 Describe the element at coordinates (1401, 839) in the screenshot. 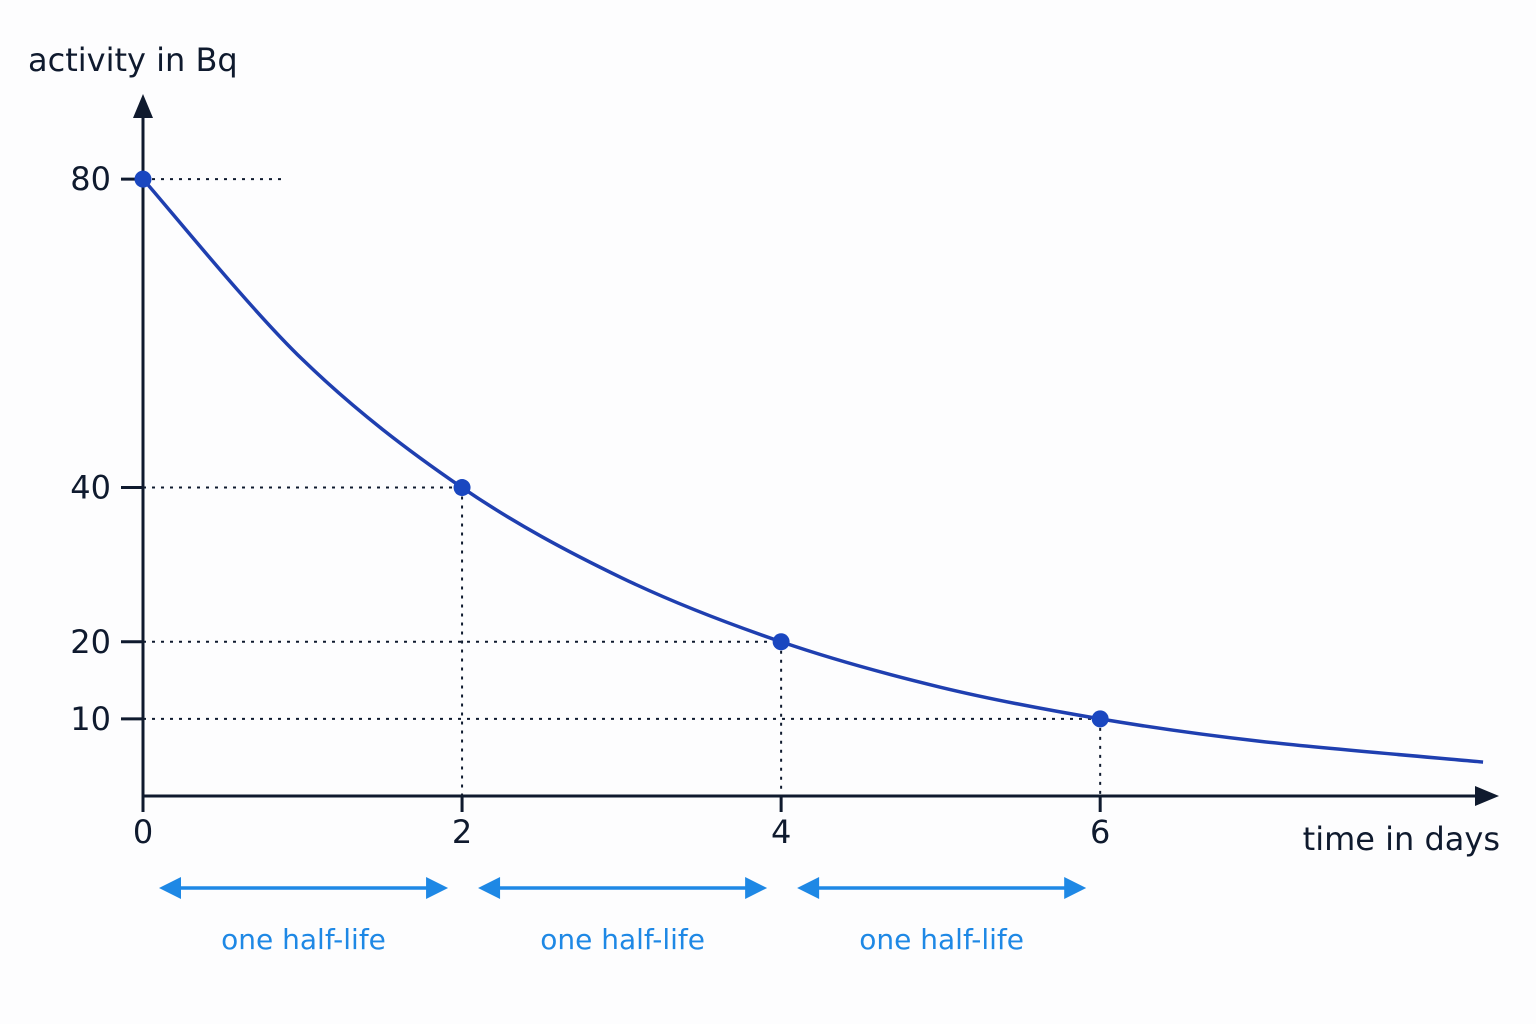

I see `x-axis-label: time in days` at that location.